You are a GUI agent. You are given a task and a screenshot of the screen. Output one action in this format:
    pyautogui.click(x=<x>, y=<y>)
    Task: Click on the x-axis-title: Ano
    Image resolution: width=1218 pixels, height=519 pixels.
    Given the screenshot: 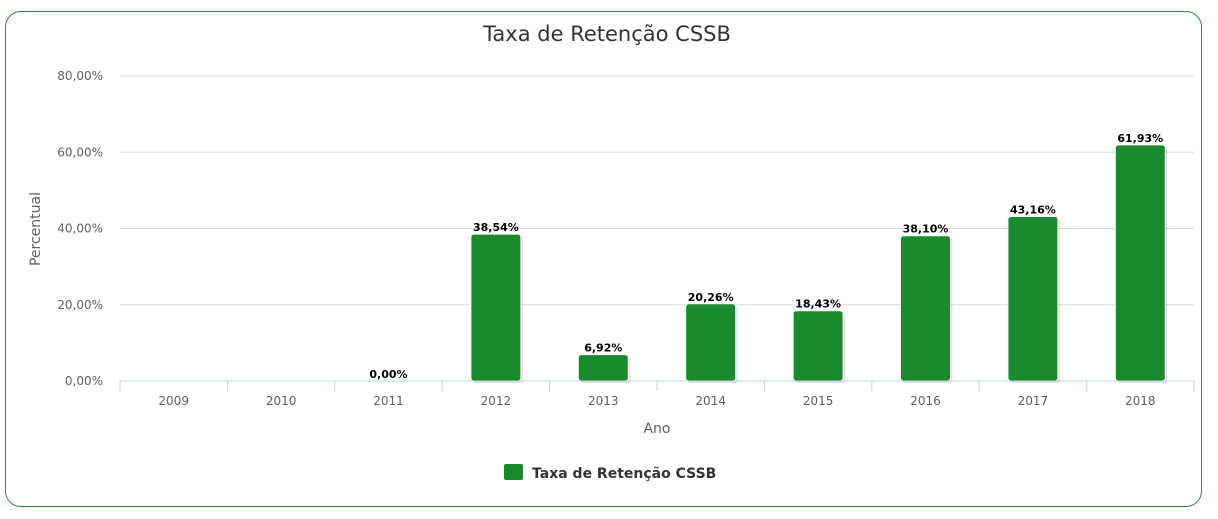 What is the action you would take?
    pyautogui.click(x=656, y=429)
    